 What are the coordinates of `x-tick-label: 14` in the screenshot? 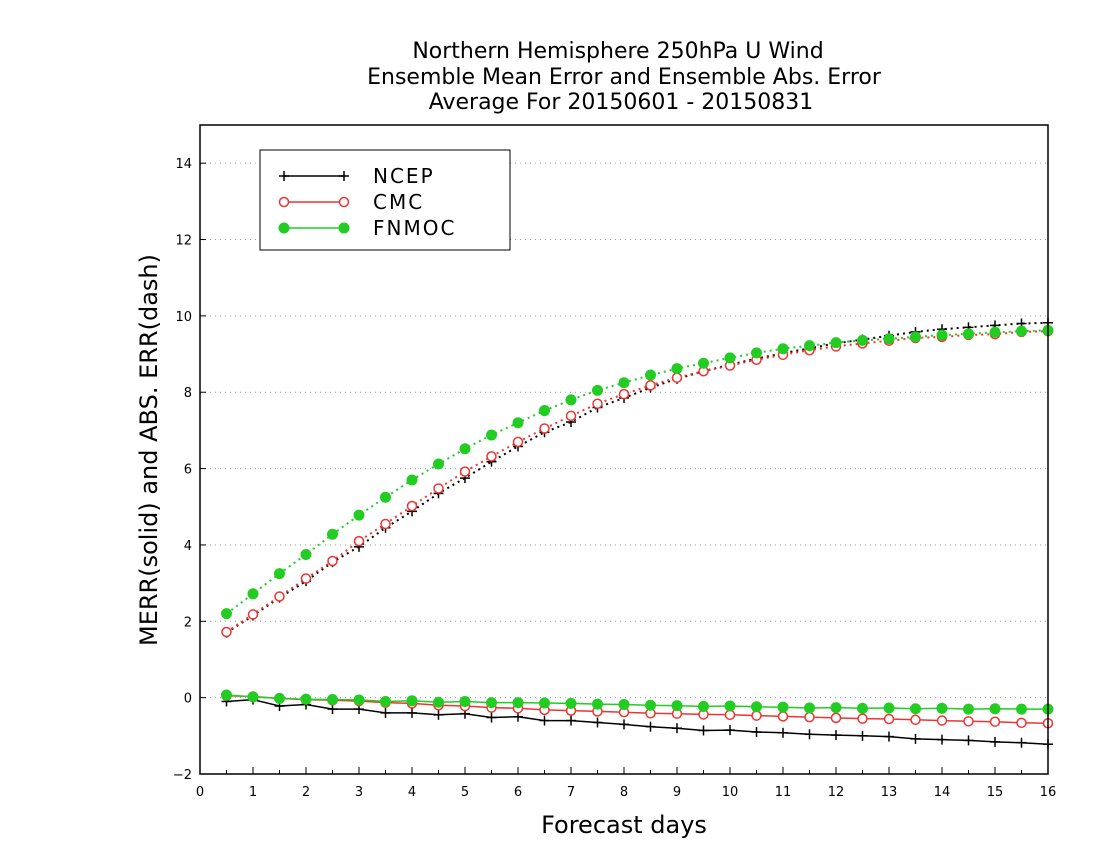 It's located at (942, 792).